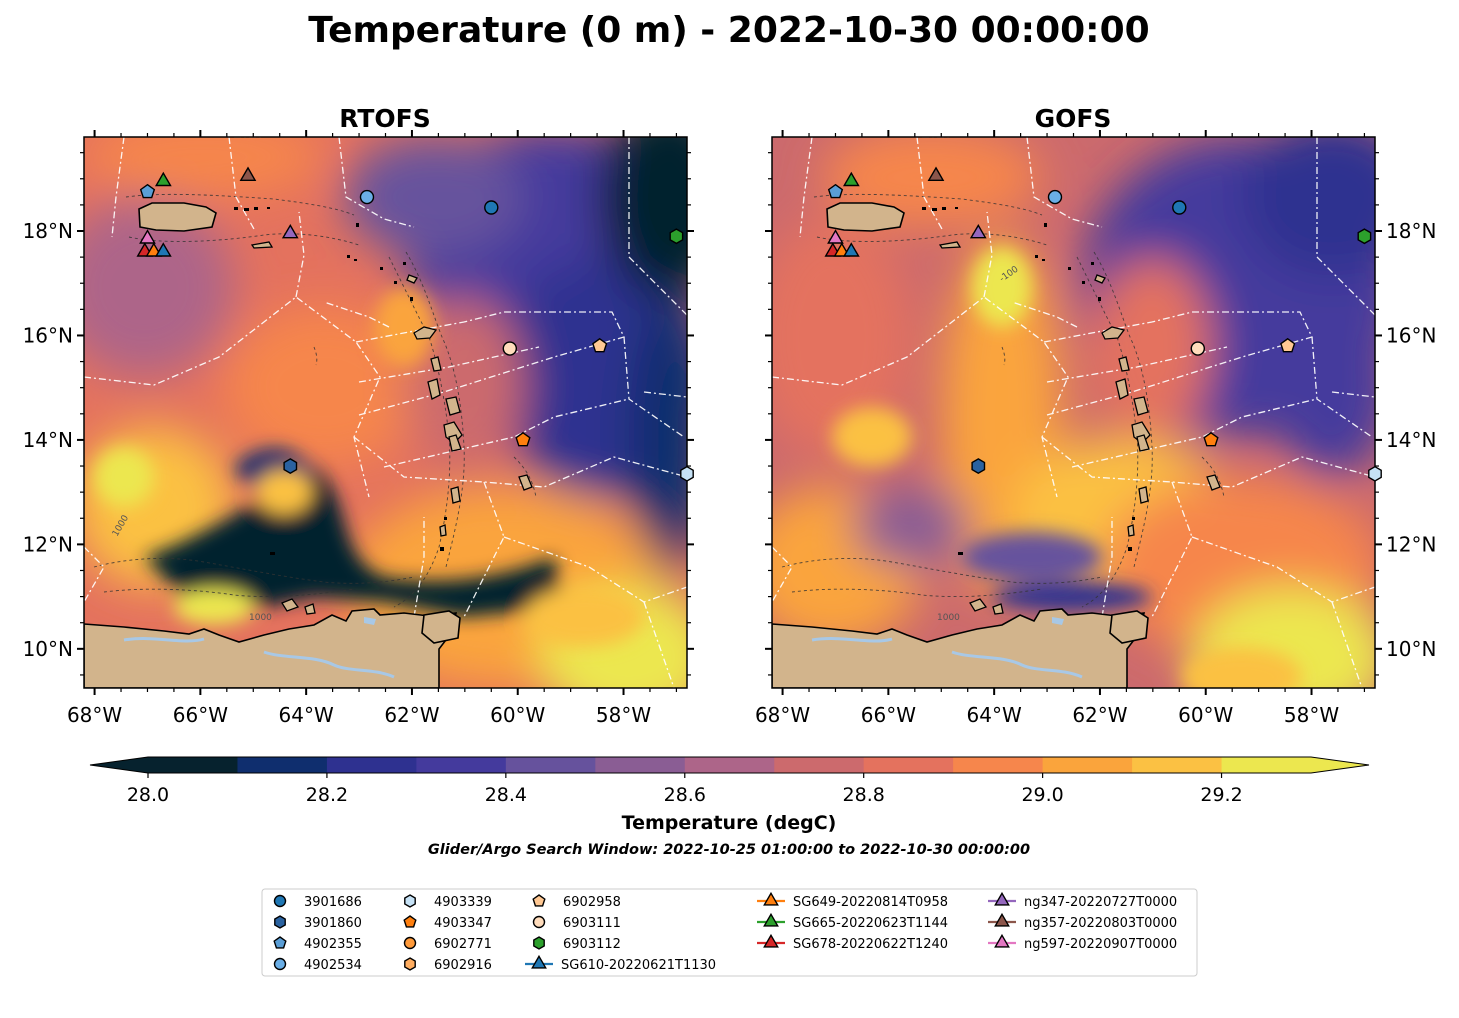  Describe the element at coordinates (463, 902) in the screenshot. I see `legend-label: 4903339` at that location.